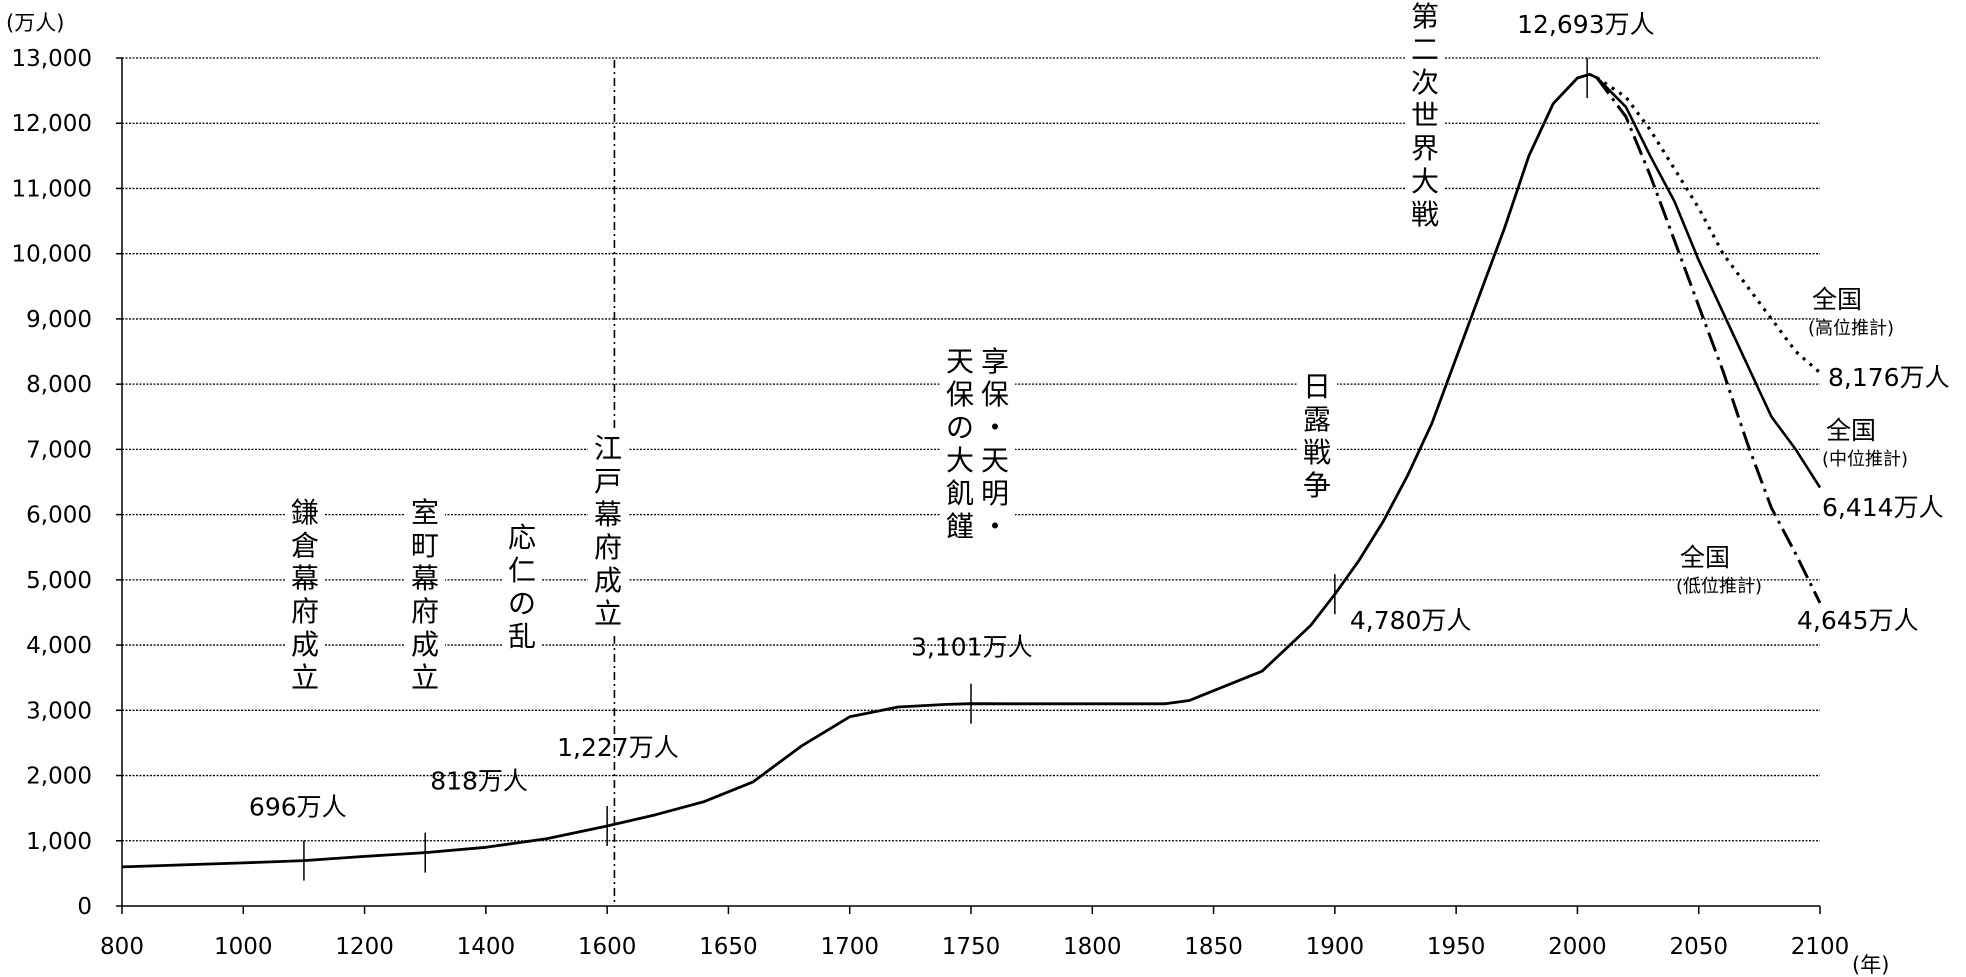  Describe the element at coordinates (608, 448) in the screenshot. I see `event-label-char: 江` at that location.